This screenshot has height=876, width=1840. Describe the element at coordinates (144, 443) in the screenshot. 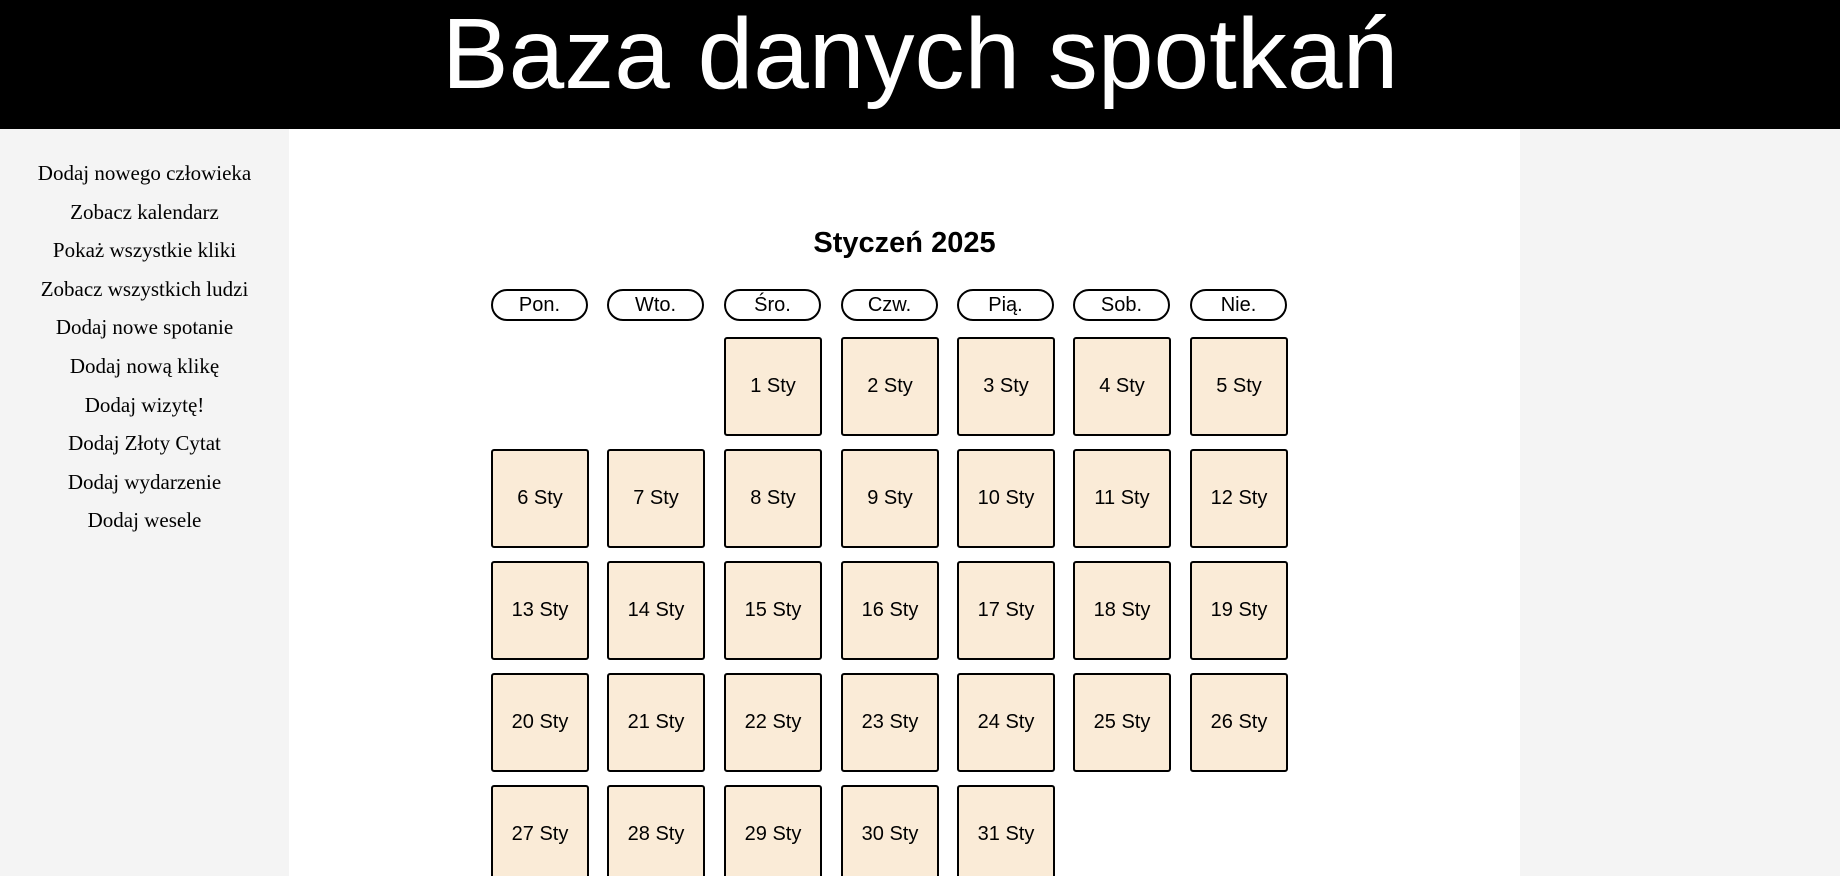

I see `sidebar-item-add-quote: Dodaj Złoty Cytat` at that location.